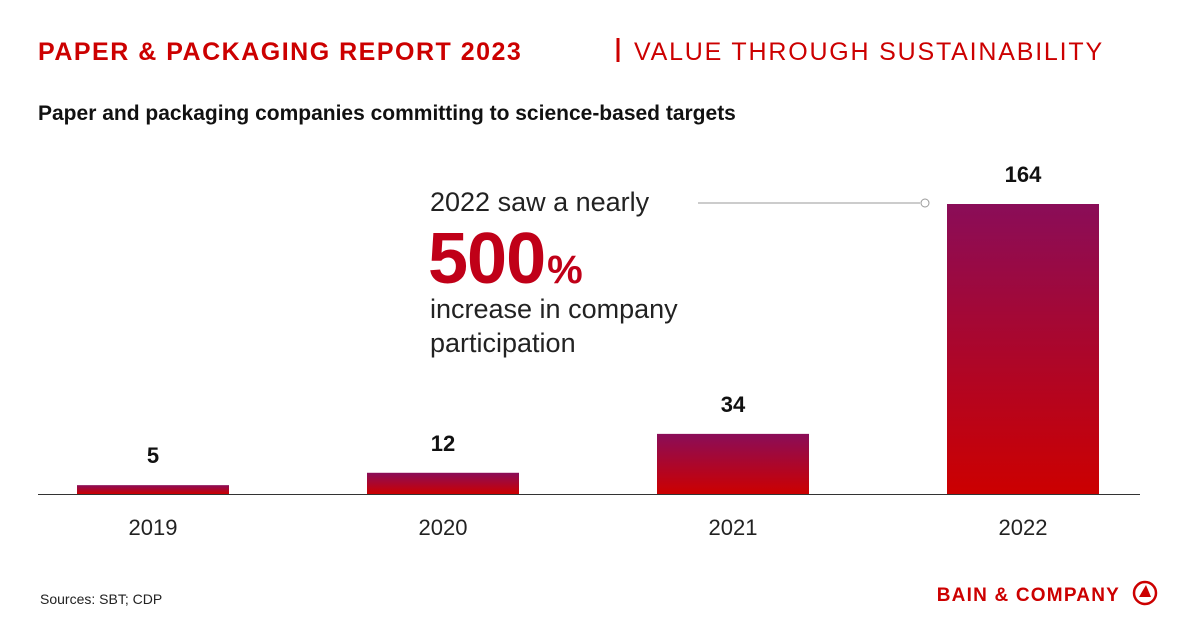 The width and height of the screenshot is (1200, 628). I want to click on report-theme: VALUE THROUGH SUSTAINABILITY, so click(869, 52).